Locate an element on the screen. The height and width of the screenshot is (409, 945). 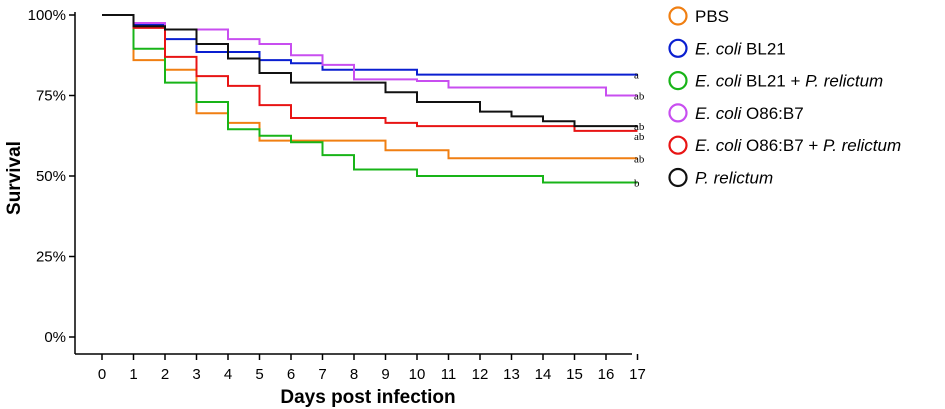
y-tick-label: 100% is located at coordinates (47, 15).